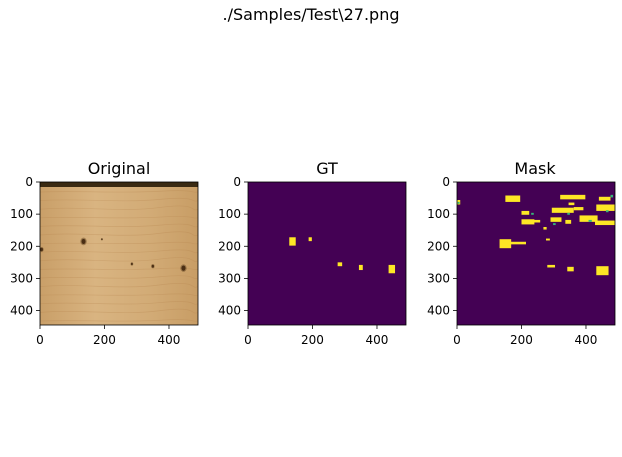 This screenshot has width=622, height=457. I want to click on panel-title-original: Original, so click(119, 168).